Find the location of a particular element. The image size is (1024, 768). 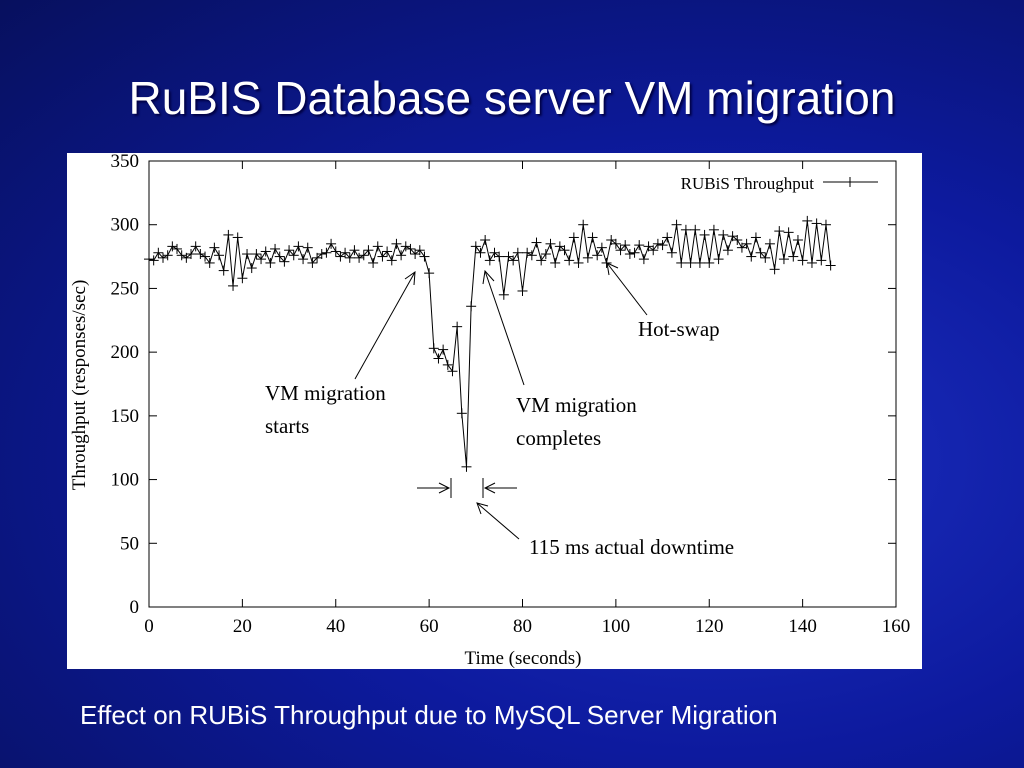

y-tick-label-2: 100 is located at coordinates (125, 480).